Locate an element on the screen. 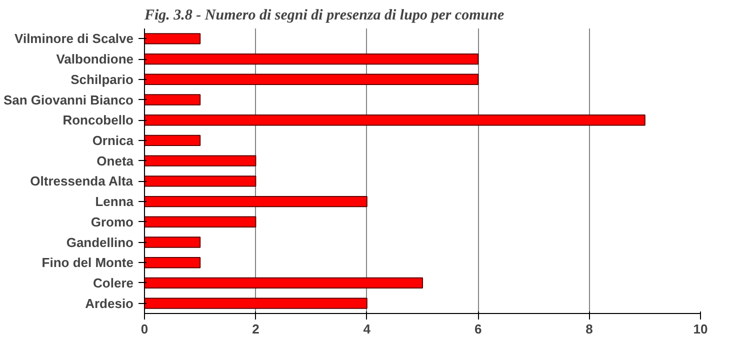 Image resolution: width=745 pixels, height=341 pixels. y-tick-label: Schilpario is located at coordinates (102, 79).